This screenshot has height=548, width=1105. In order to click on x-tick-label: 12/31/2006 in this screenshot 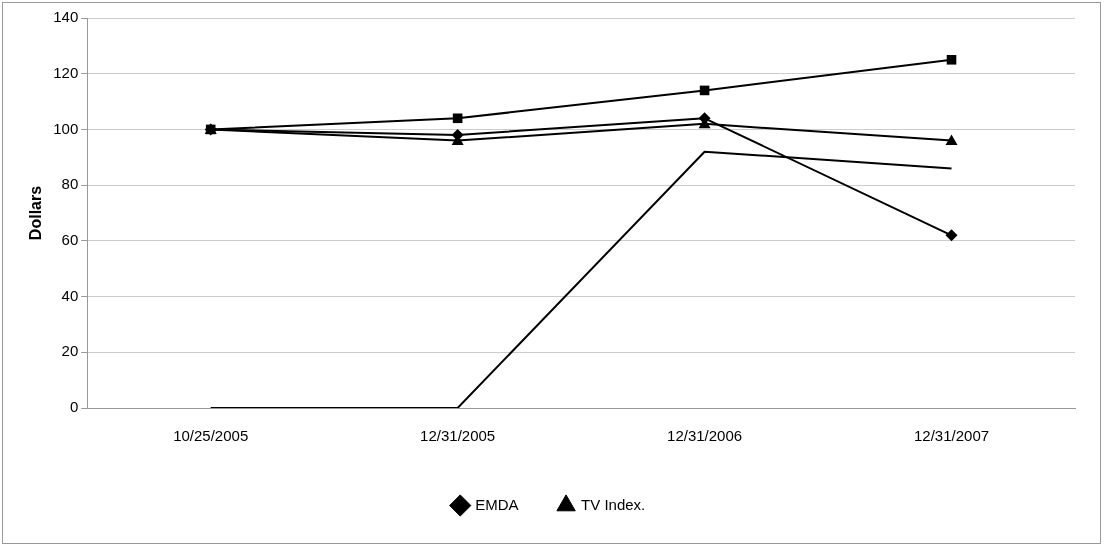, I will do `click(705, 436)`.